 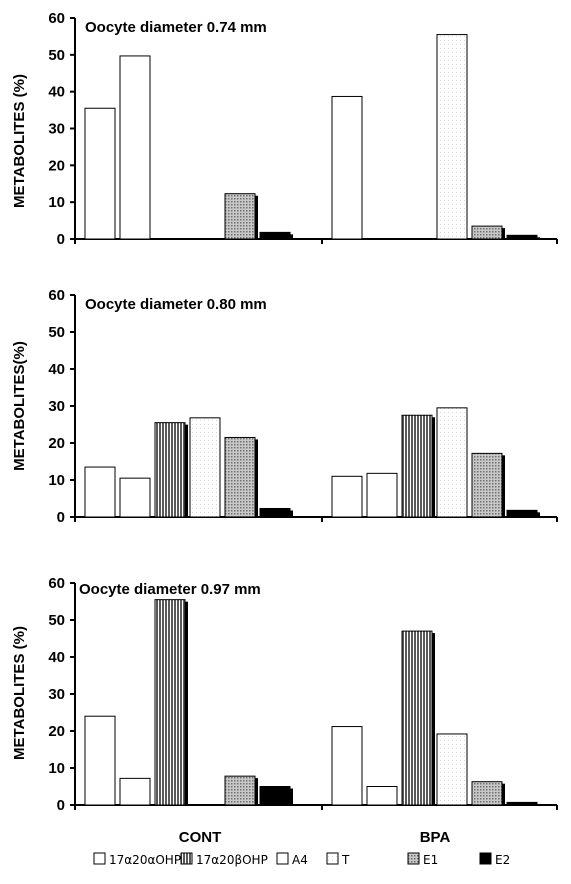 I want to click on bar-t-cont, so click(x=205, y=467).